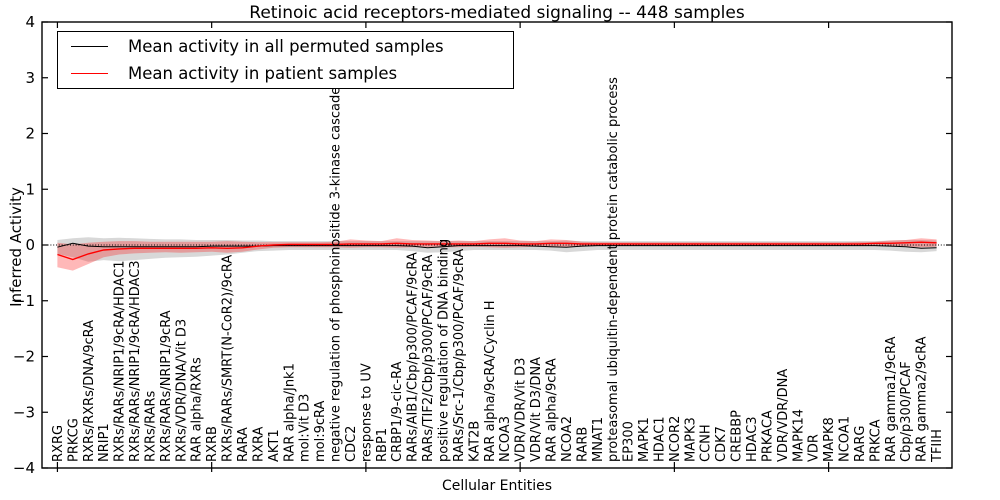 This screenshot has height=500, width=1000. Describe the element at coordinates (351, 444) in the screenshot. I see `x-category-label: CDC2` at that location.